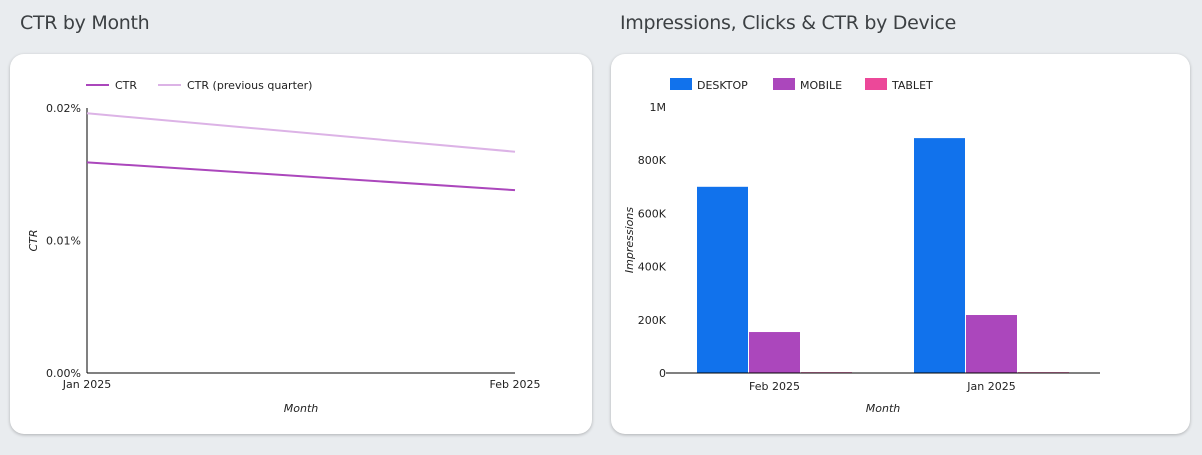  I want to click on y-axis-title: Impressions, so click(629, 240).